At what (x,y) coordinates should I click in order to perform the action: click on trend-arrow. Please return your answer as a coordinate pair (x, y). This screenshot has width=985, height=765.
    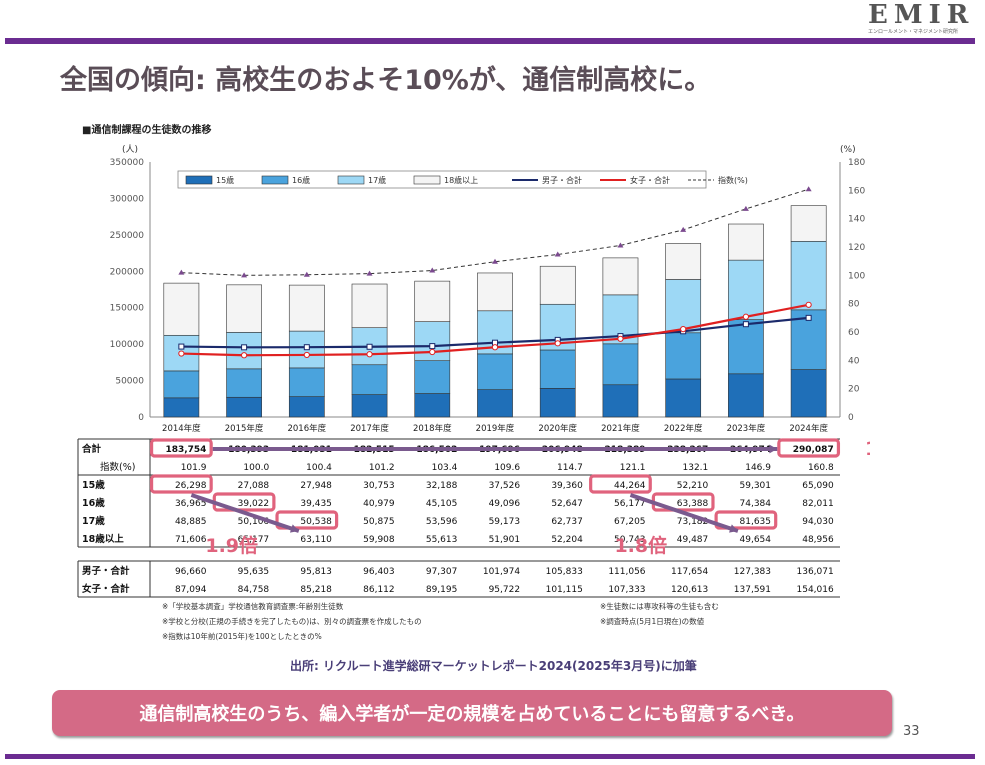
    Looking at the image, I should click on (684, 513).